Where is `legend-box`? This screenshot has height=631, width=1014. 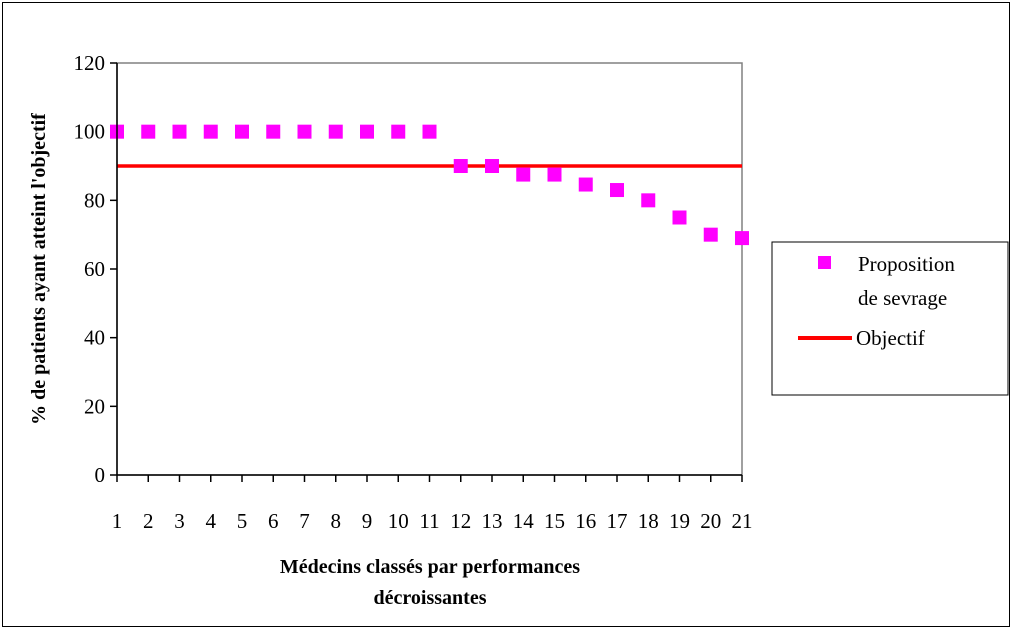
legend-box is located at coordinates (890, 318).